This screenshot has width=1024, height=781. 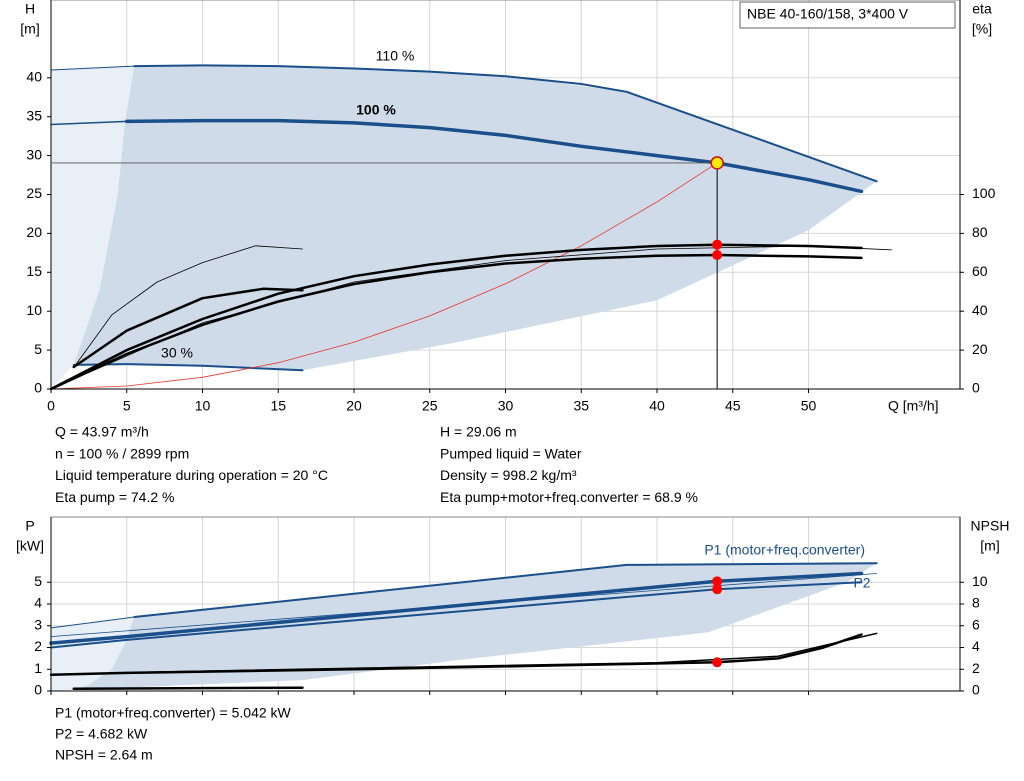 I want to click on y-axis-unit: [m], so click(x=29, y=29).